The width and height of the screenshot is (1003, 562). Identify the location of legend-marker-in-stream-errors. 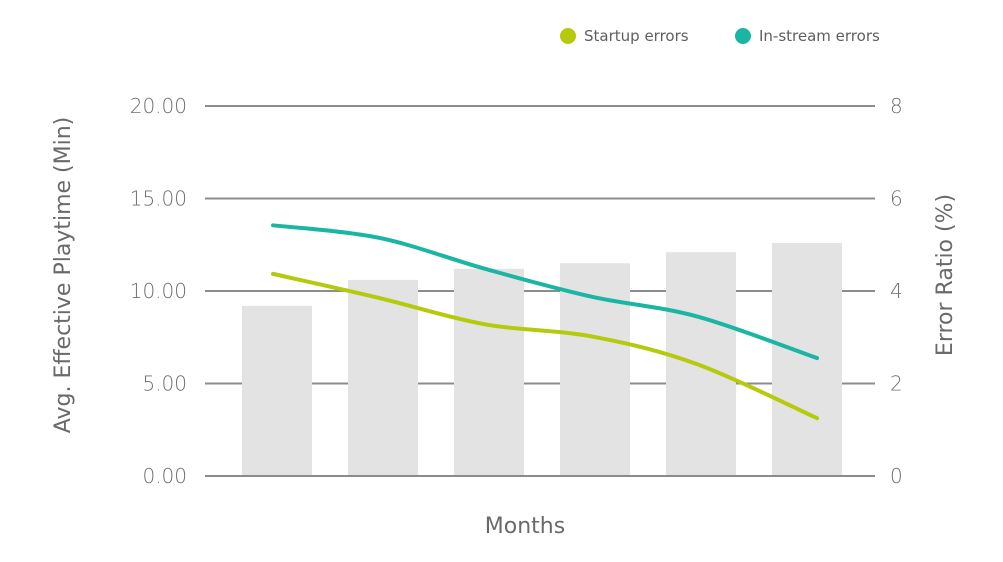
(743, 36).